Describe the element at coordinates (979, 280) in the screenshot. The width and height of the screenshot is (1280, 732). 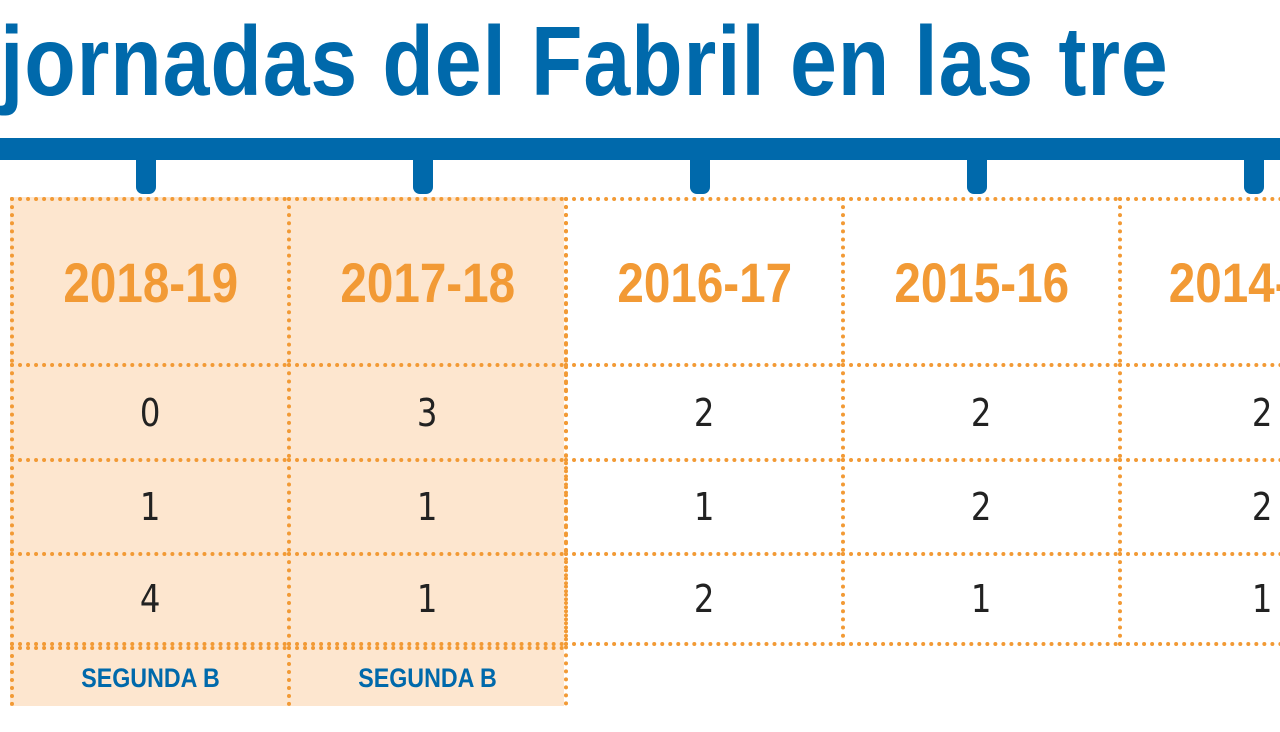
I see `season-header: 2015-16` at that location.